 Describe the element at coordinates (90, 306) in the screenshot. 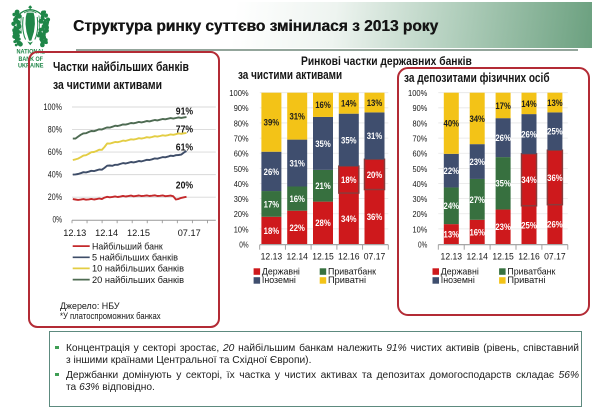

I see `svg-text: Джерело: НБУ` at that location.